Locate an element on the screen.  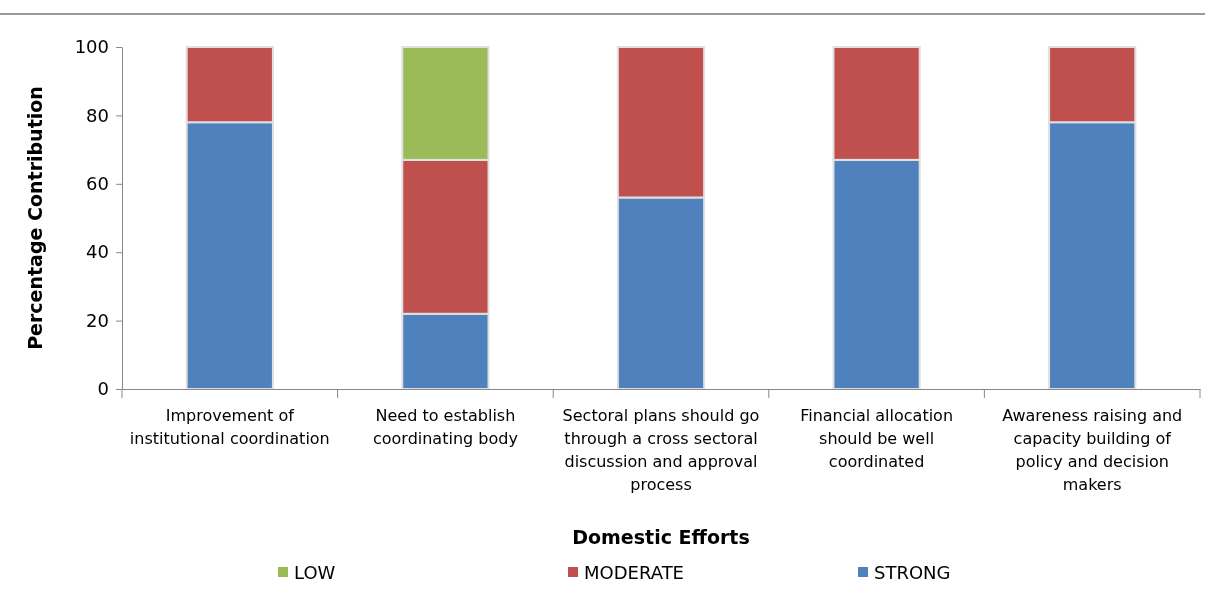
x-tick-label: Sectoral plans should go through a cross sectoral discussion and approval process is located at coordinates (661, 450).